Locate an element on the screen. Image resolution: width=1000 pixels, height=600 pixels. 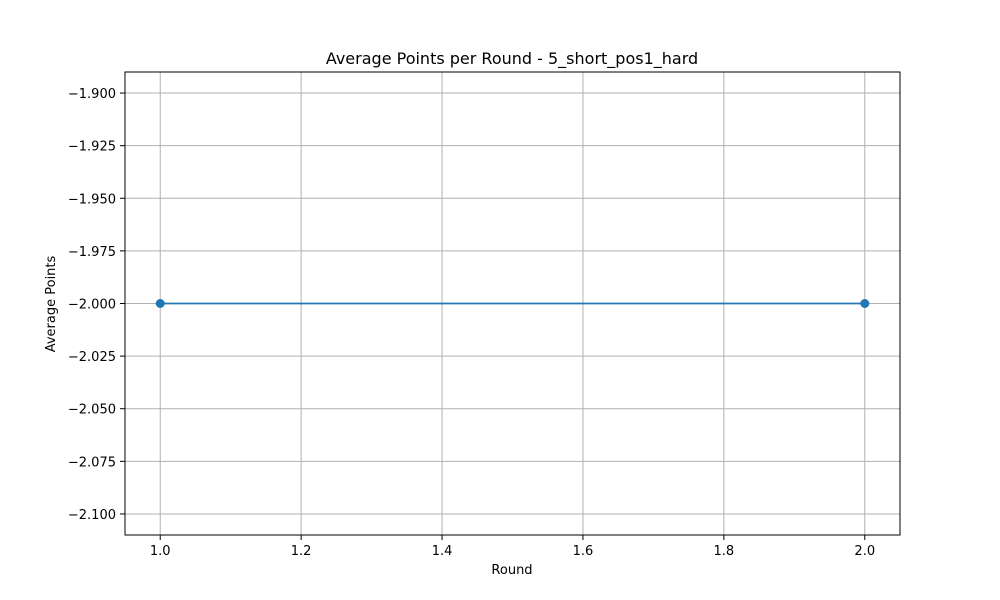
y-tick-label: −1.900 is located at coordinates (92, 94).